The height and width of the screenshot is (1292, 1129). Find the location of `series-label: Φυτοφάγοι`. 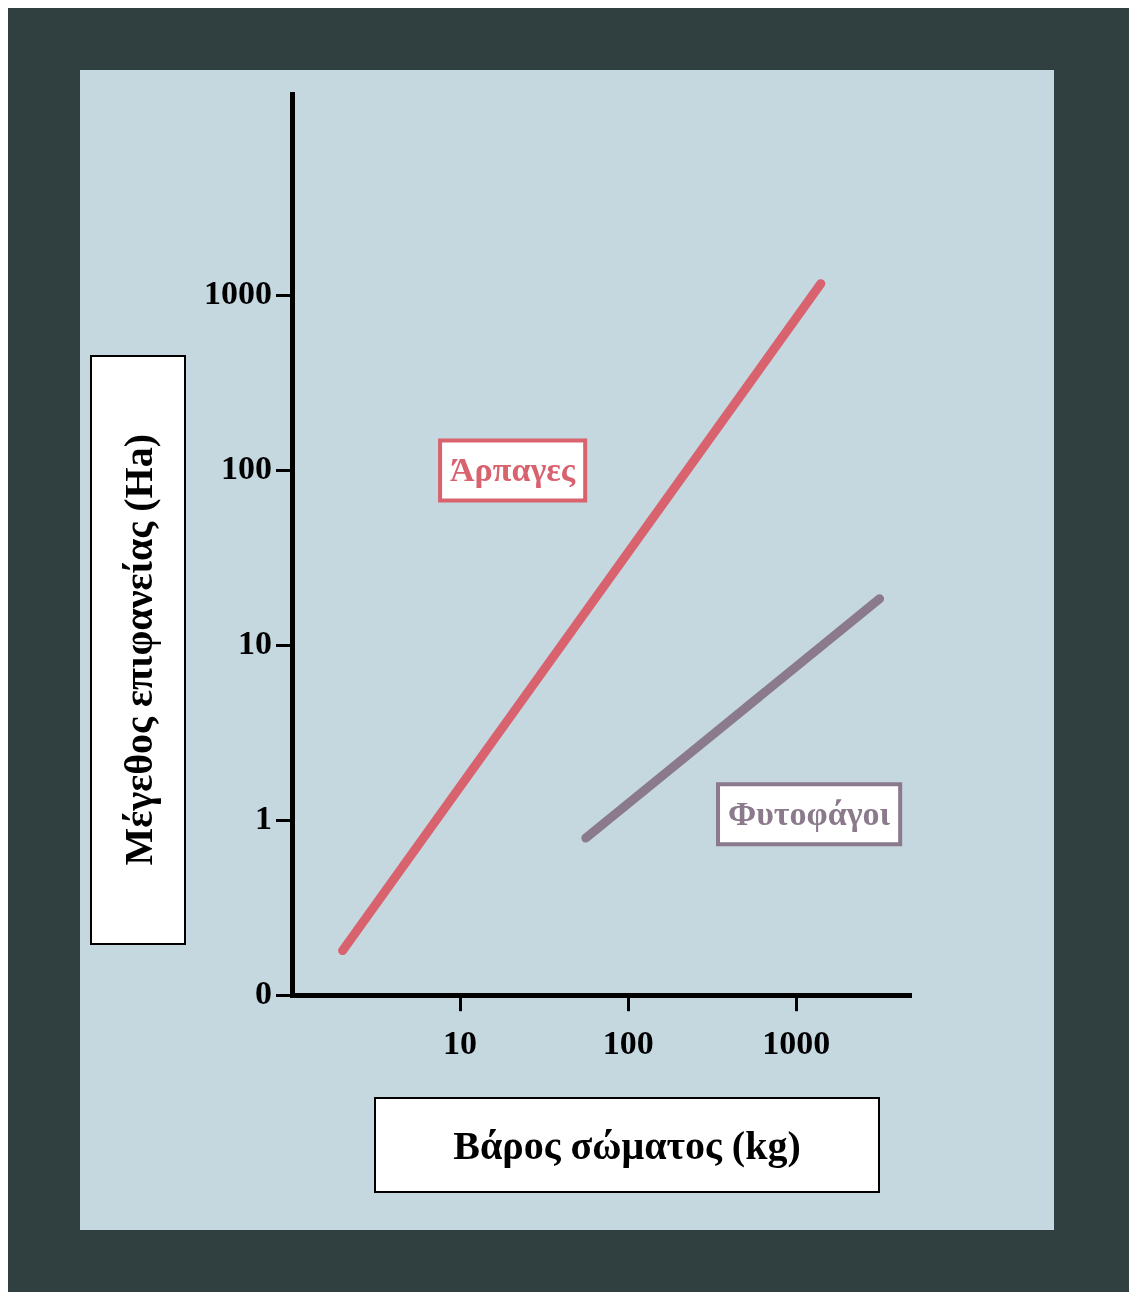

series-label: Φυτοφάγοι is located at coordinates (809, 814).